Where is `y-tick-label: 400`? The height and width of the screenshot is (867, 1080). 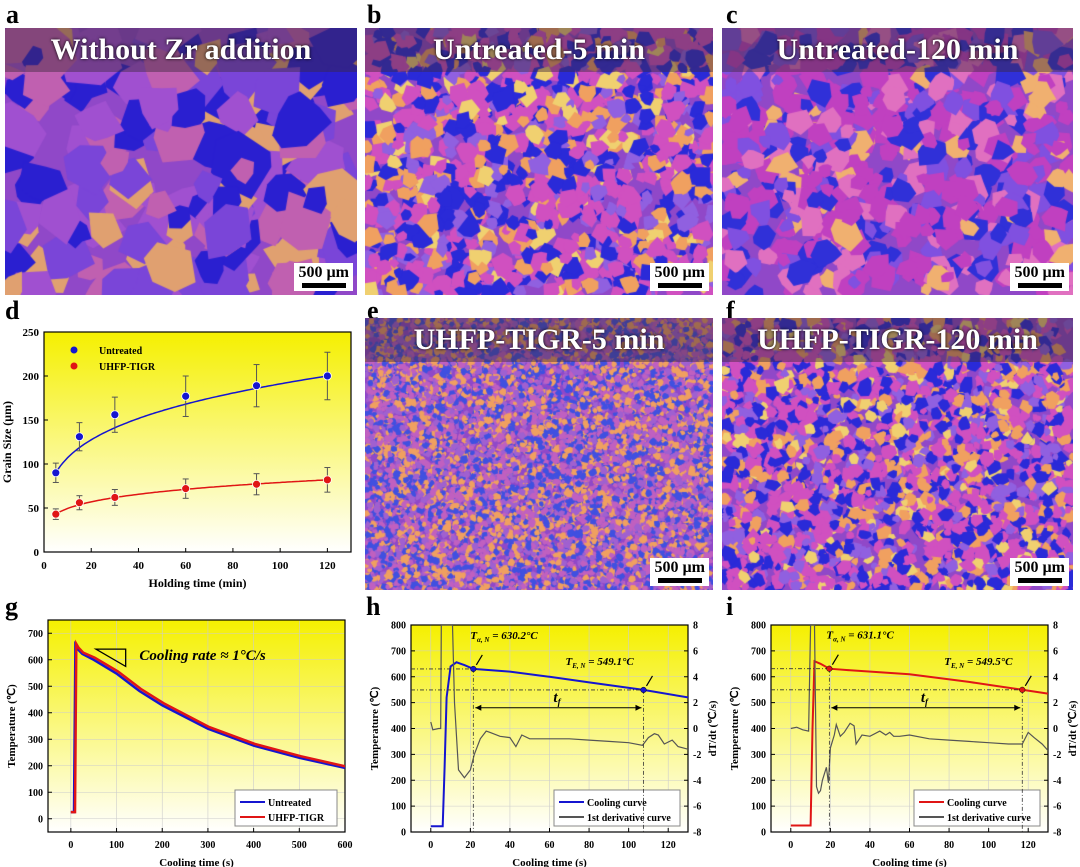
y-tick-label: 400 is located at coordinates (398, 729).